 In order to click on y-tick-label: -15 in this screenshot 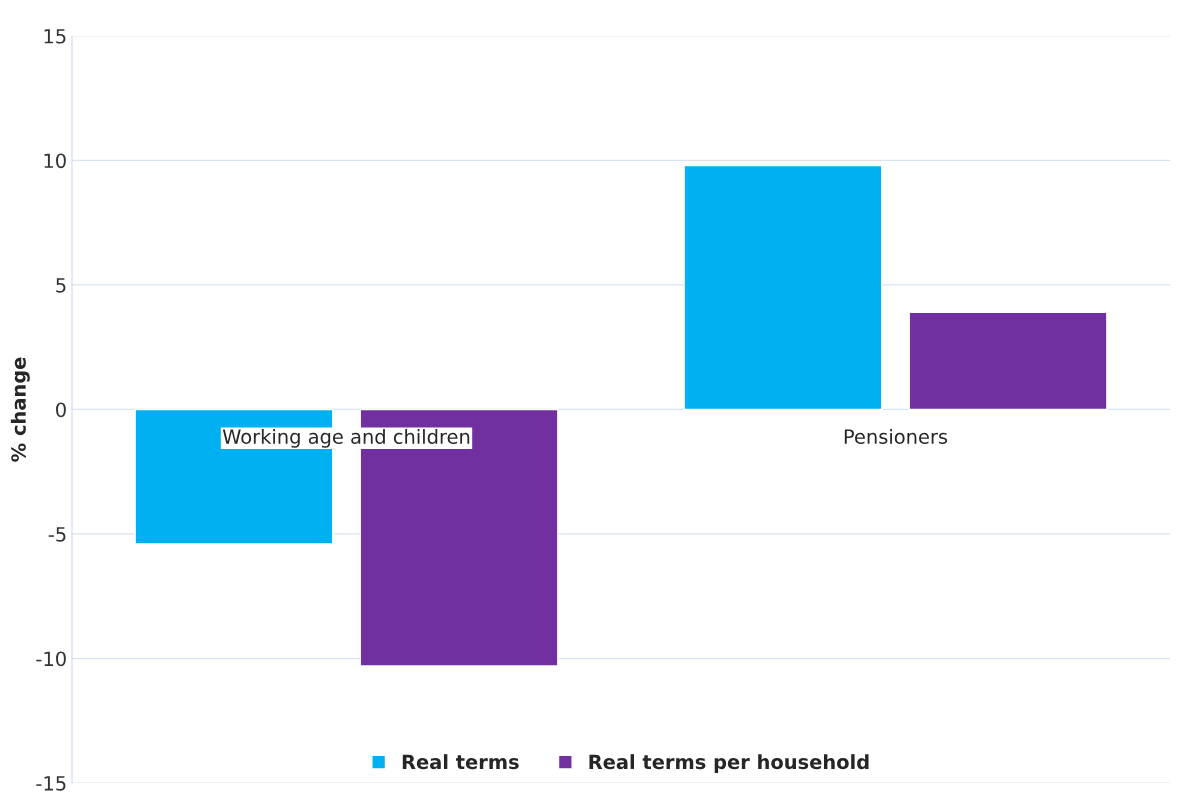, I will do `click(51, 783)`.